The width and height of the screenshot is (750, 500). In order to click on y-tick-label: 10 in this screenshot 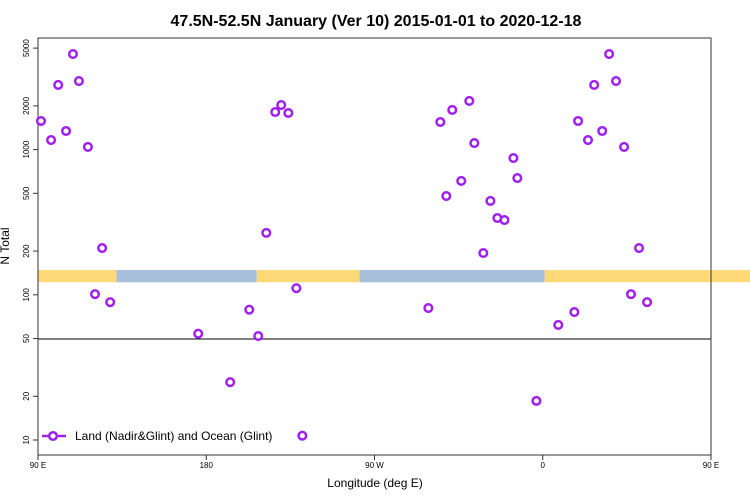, I will do `click(26, 439)`.